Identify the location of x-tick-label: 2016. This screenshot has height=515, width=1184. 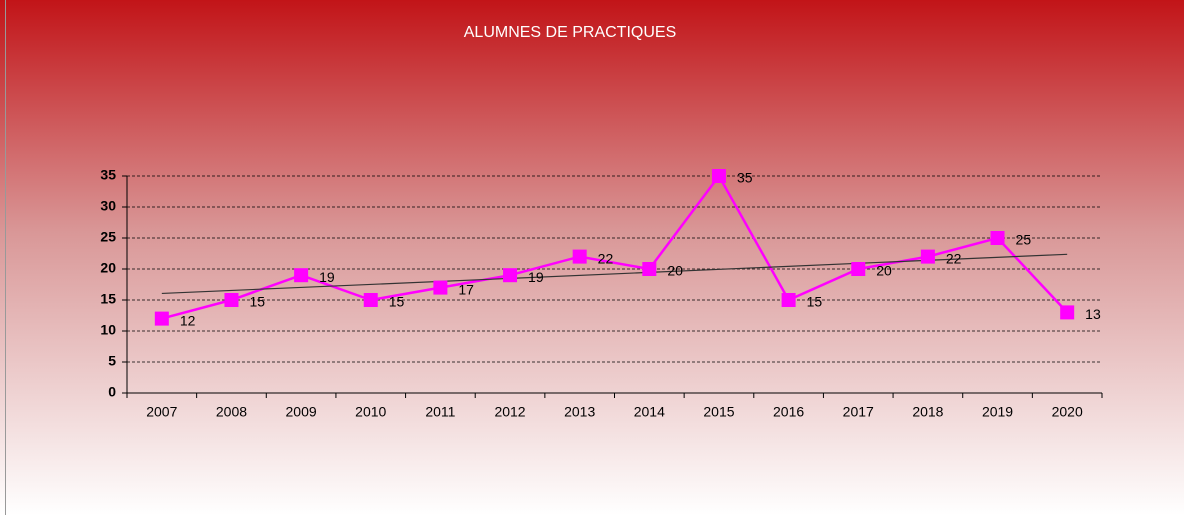
(788, 412).